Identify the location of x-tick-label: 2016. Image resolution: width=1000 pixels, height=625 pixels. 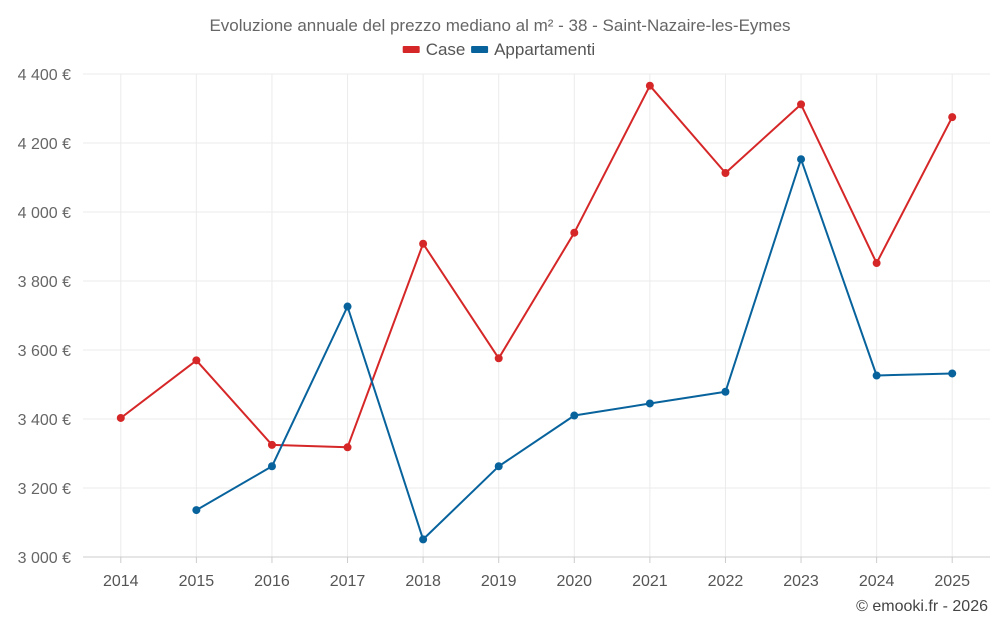
(272, 581).